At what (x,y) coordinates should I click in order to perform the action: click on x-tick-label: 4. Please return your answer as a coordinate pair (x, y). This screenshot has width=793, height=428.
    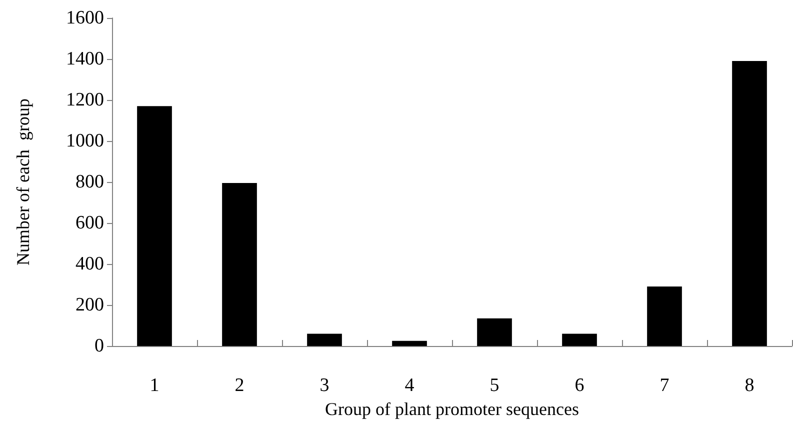
    Looking at the image, I should click on (409, 385).